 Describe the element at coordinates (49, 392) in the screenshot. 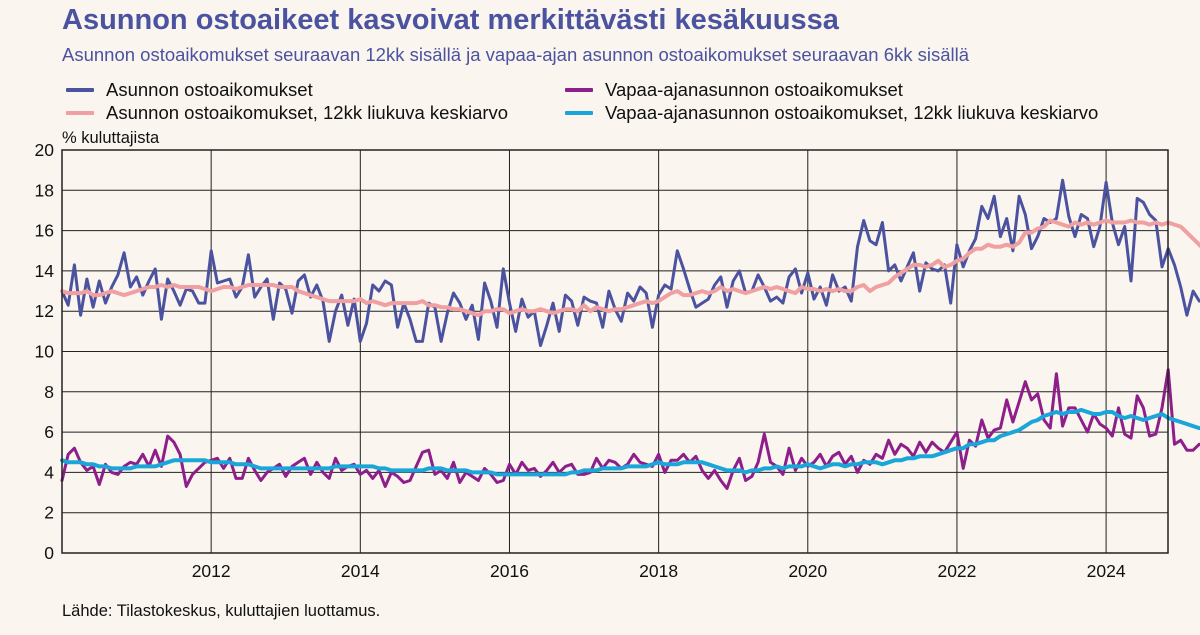

I see `y-tick-label: 8` at that location.